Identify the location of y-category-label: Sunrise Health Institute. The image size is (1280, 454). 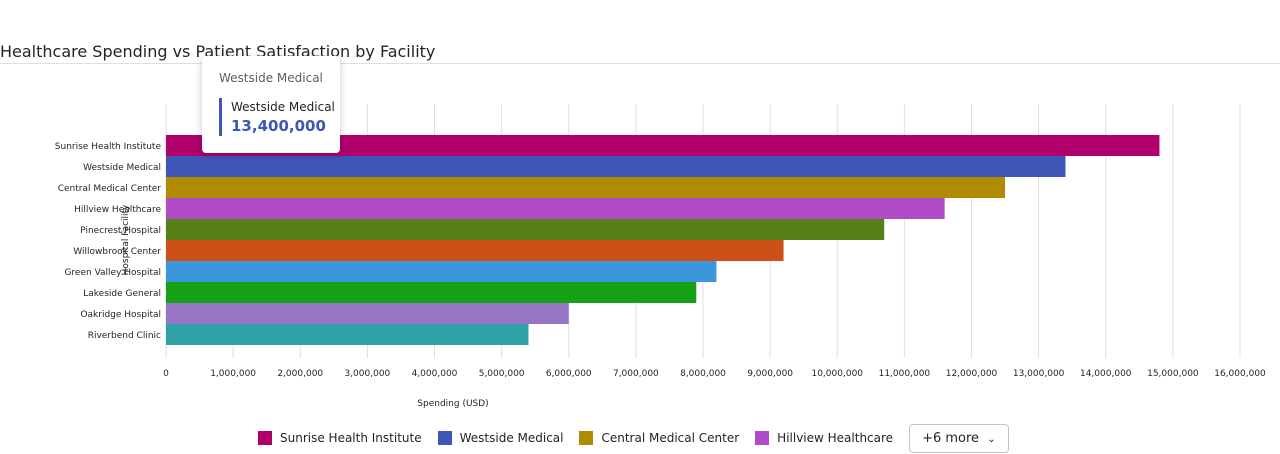
(108, 147).